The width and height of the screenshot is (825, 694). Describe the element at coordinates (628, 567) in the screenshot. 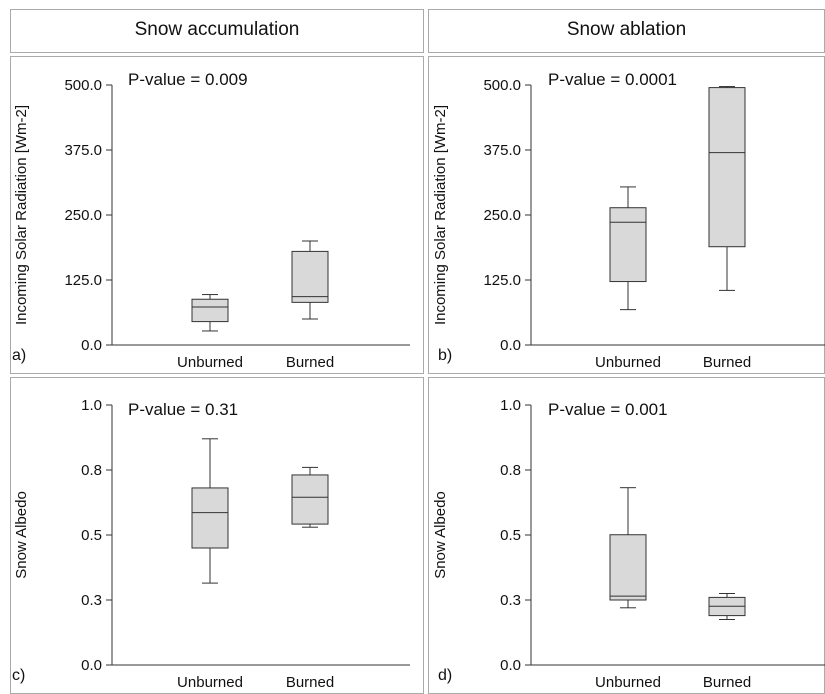

I see `panel-d-unburned-box` at that location.